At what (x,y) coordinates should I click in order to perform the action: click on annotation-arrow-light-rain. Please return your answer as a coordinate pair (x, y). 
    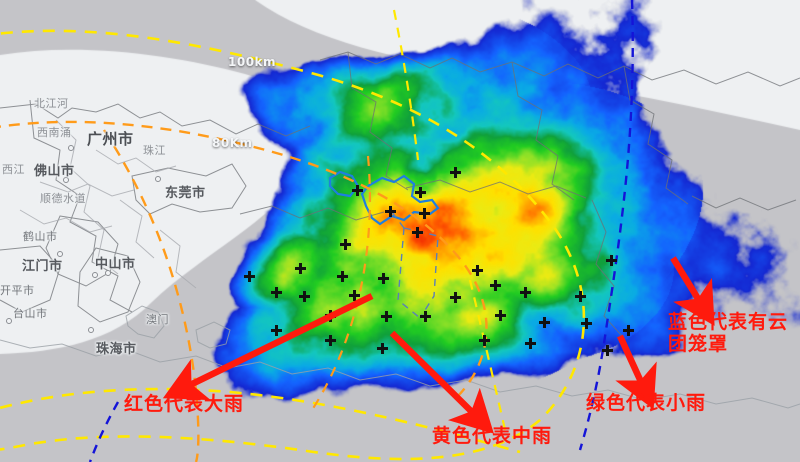
    Looking at the image, I should click on (636, 372).